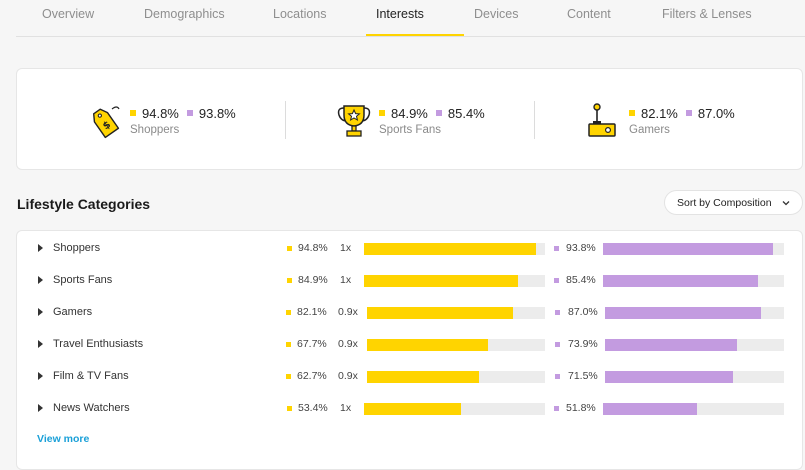 The width and height of the screenshot is (805, 470). What do you see at coordinates (300, 14) in the screenshot?
I see `tab-locations: Locations` at bounding box center [300, 14].